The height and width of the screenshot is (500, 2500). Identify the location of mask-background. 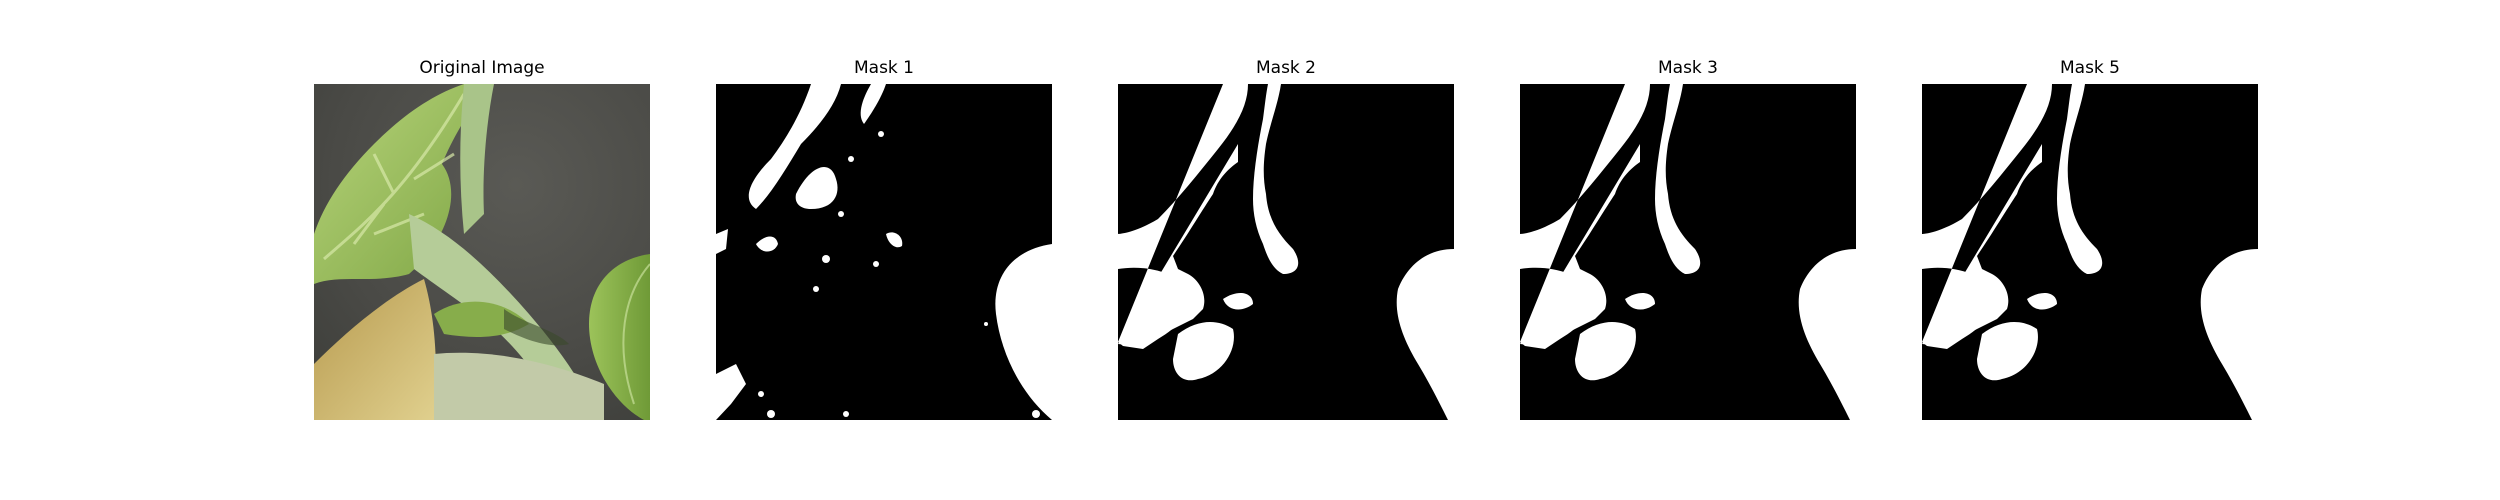
(884, 252).